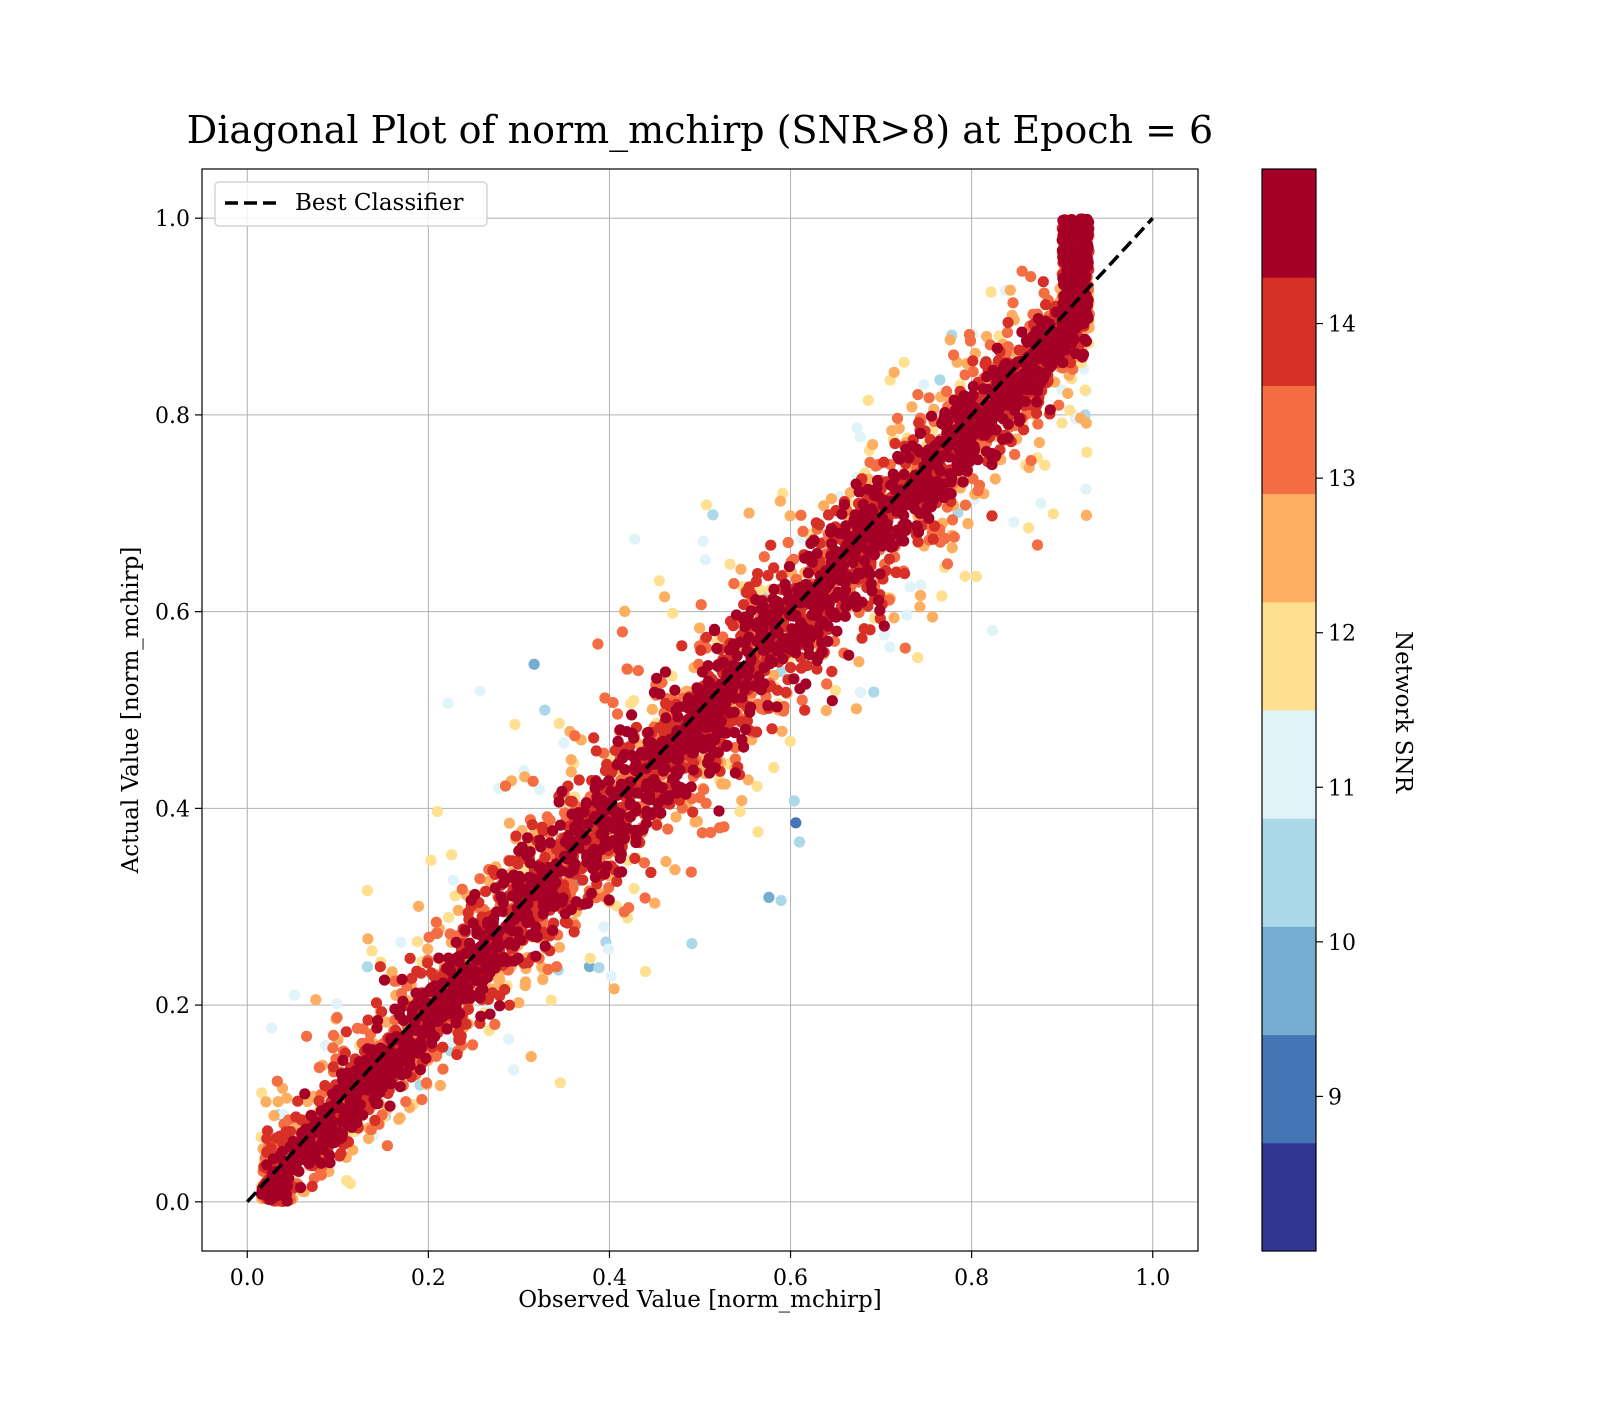 This screenshot has width=1600, height=1404. I want to click on colorbar-tick-label: 11, so click(1342, 788).